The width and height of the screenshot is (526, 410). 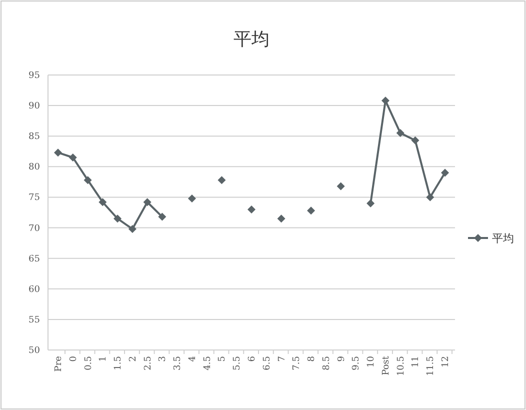 What do you see at coordinates (341, 359) in the screenshot?
I see `x-tick-label: 9` at bounding box center [341, 359].